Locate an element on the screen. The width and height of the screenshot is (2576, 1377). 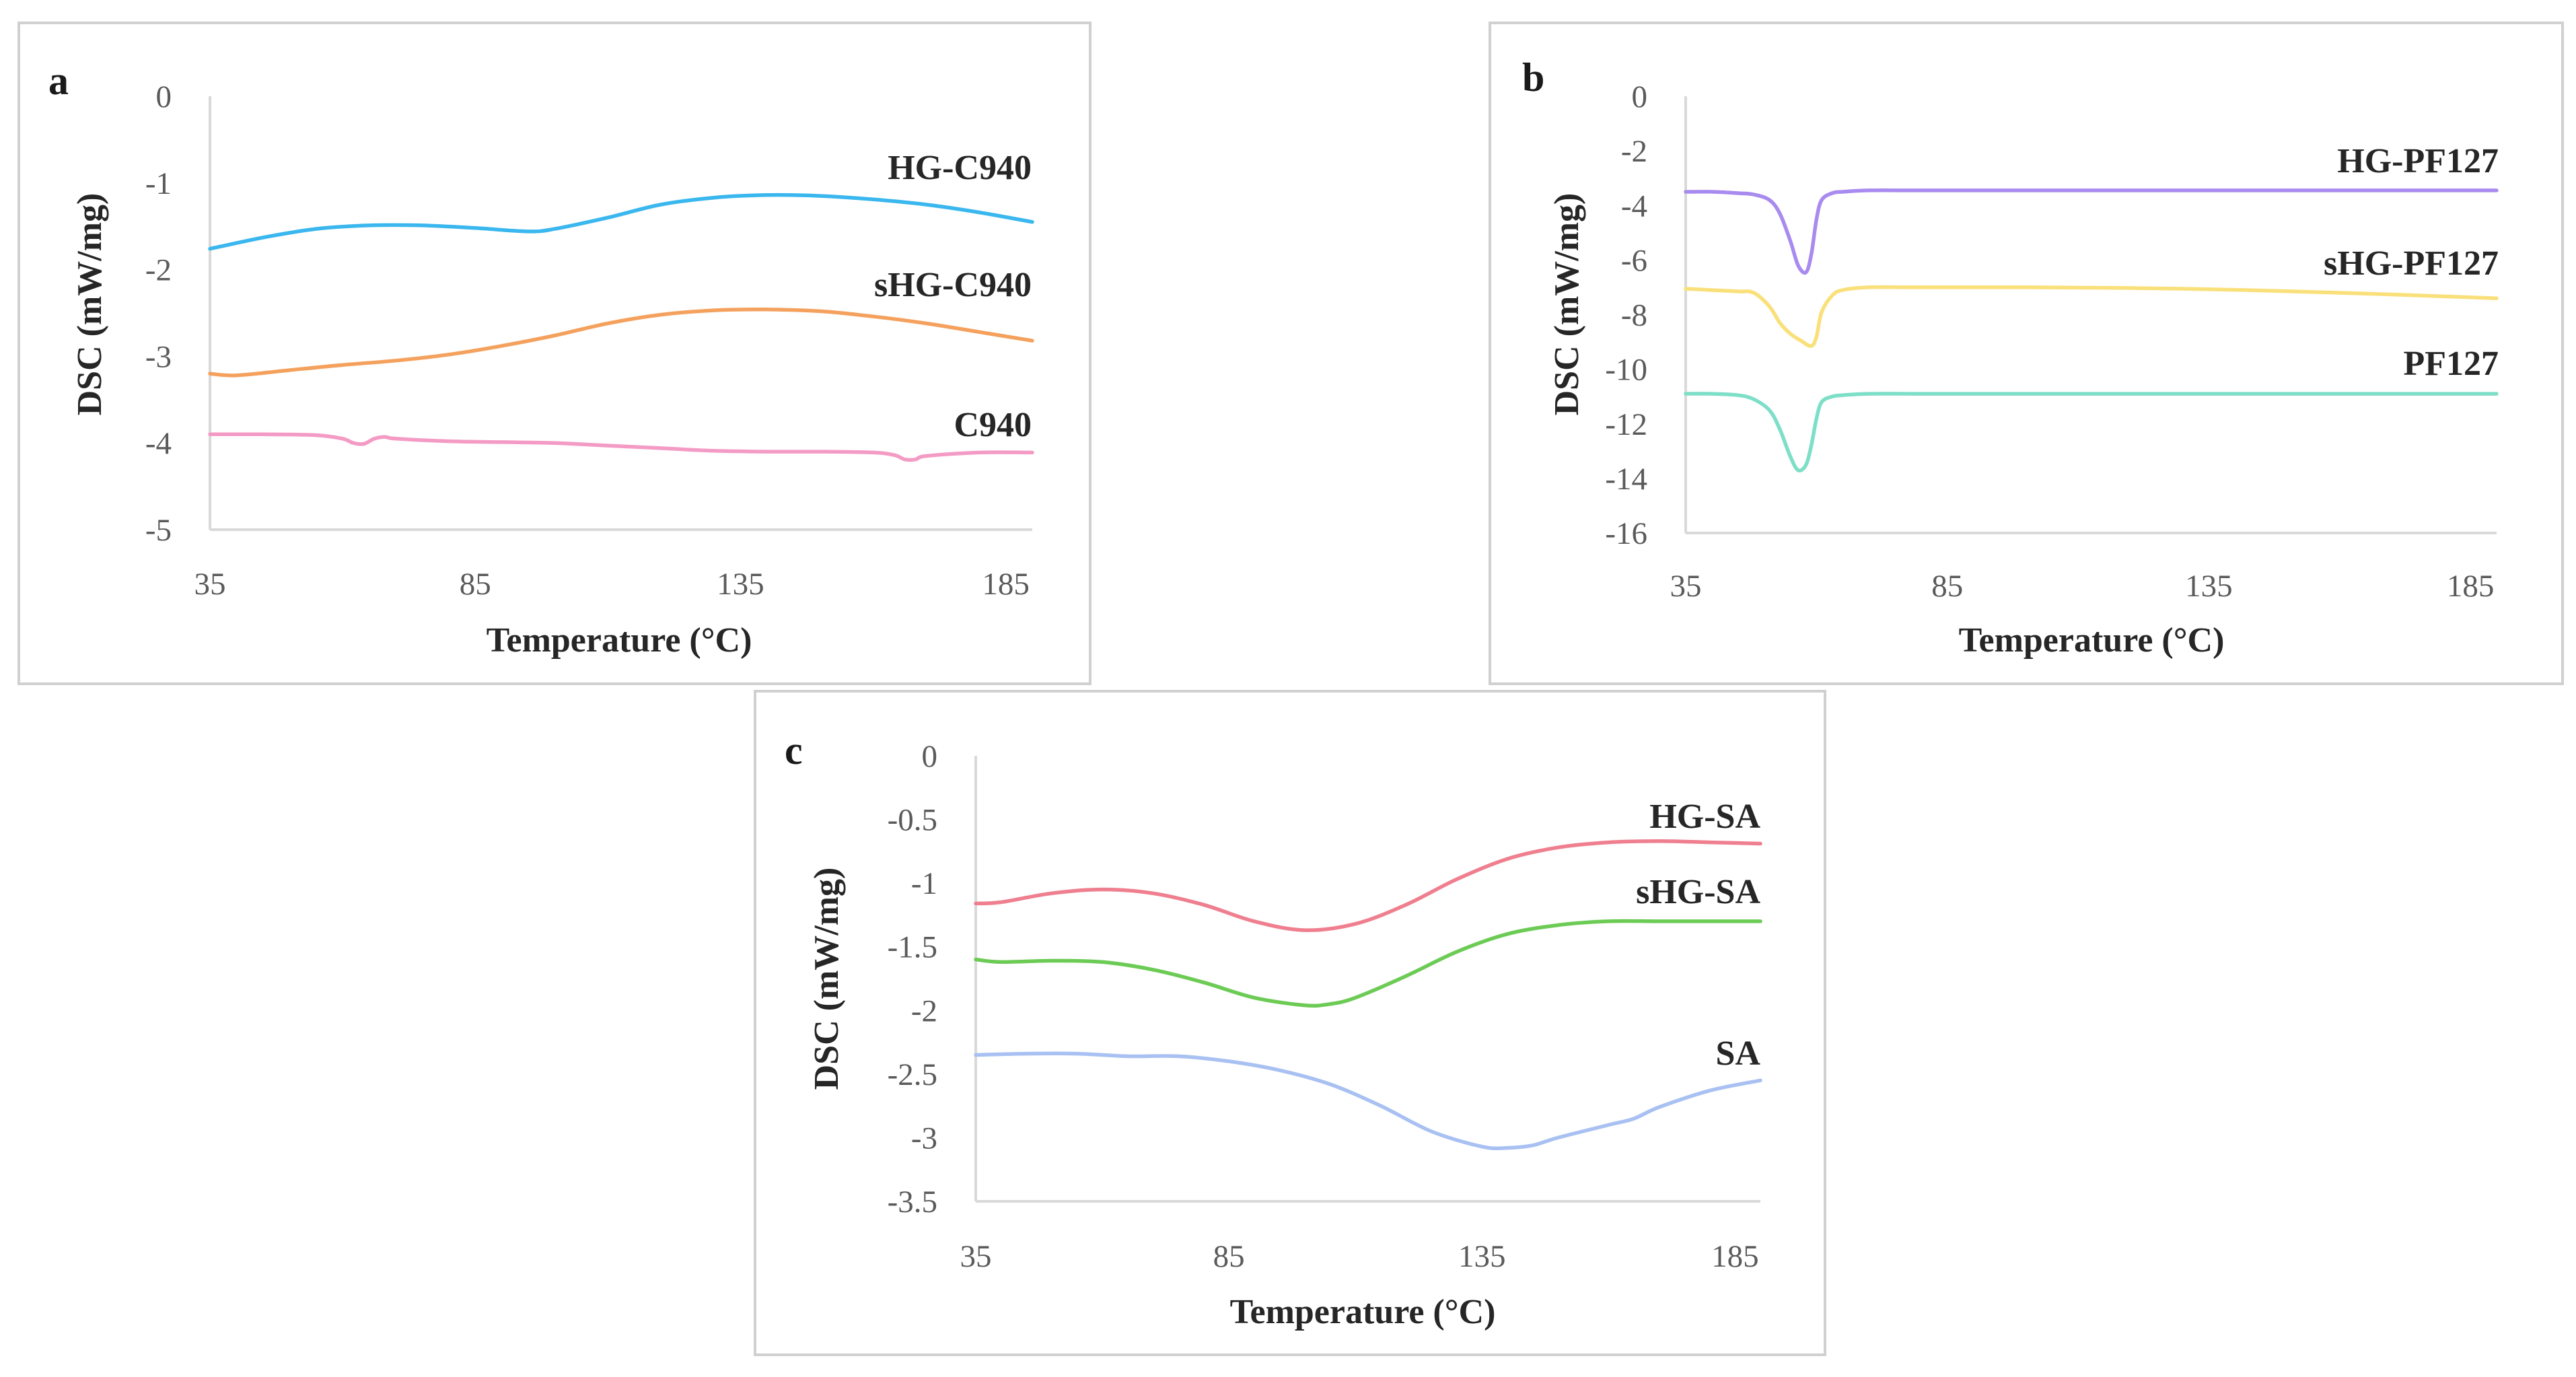
panel-b-series-label-shg-pf127: sHG-PF127 is located at coordinates (2411, 263).